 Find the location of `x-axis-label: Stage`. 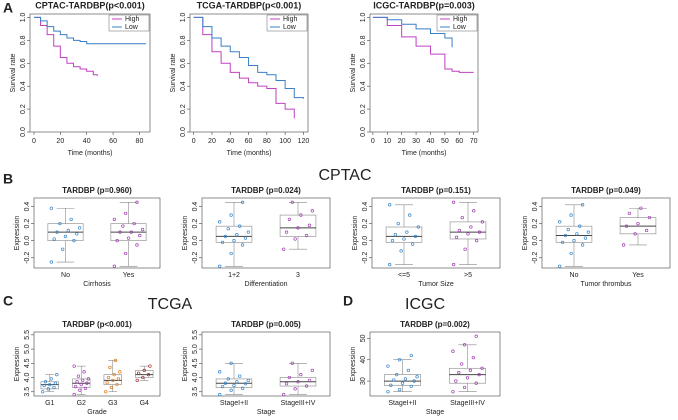

x-axis-label: Stage is located at coordinates (435, 412).